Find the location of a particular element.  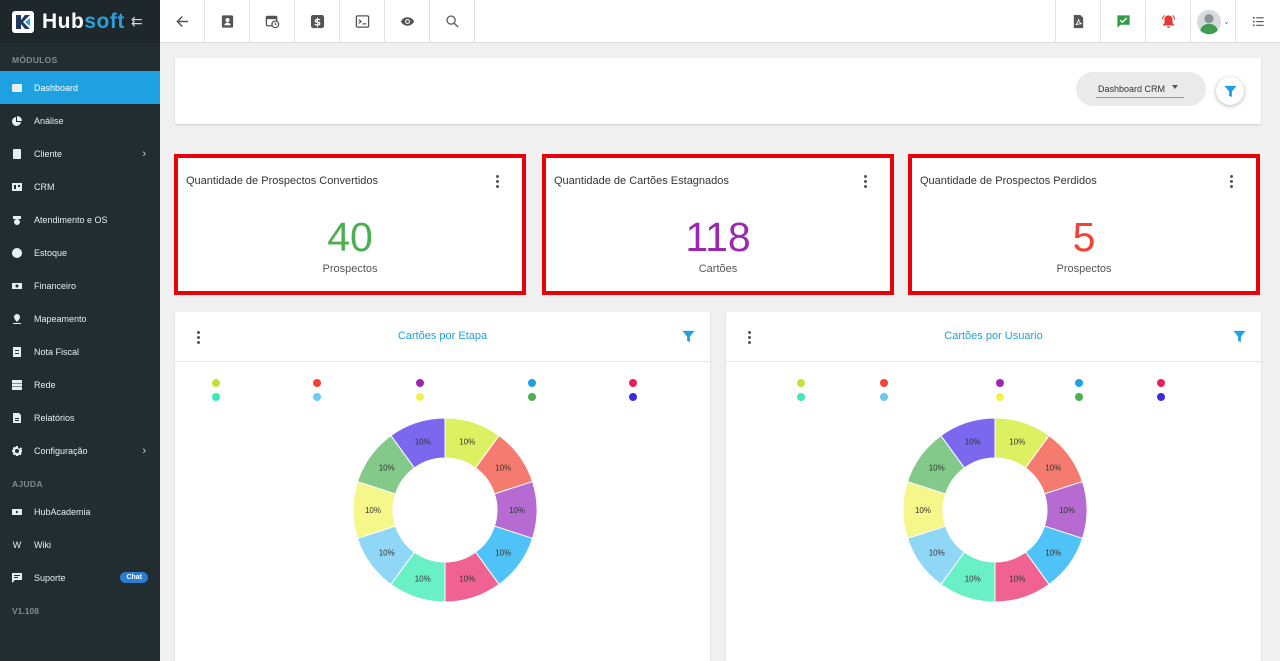

sidebar-item-label: Análise is located at coordinates (49, 120).